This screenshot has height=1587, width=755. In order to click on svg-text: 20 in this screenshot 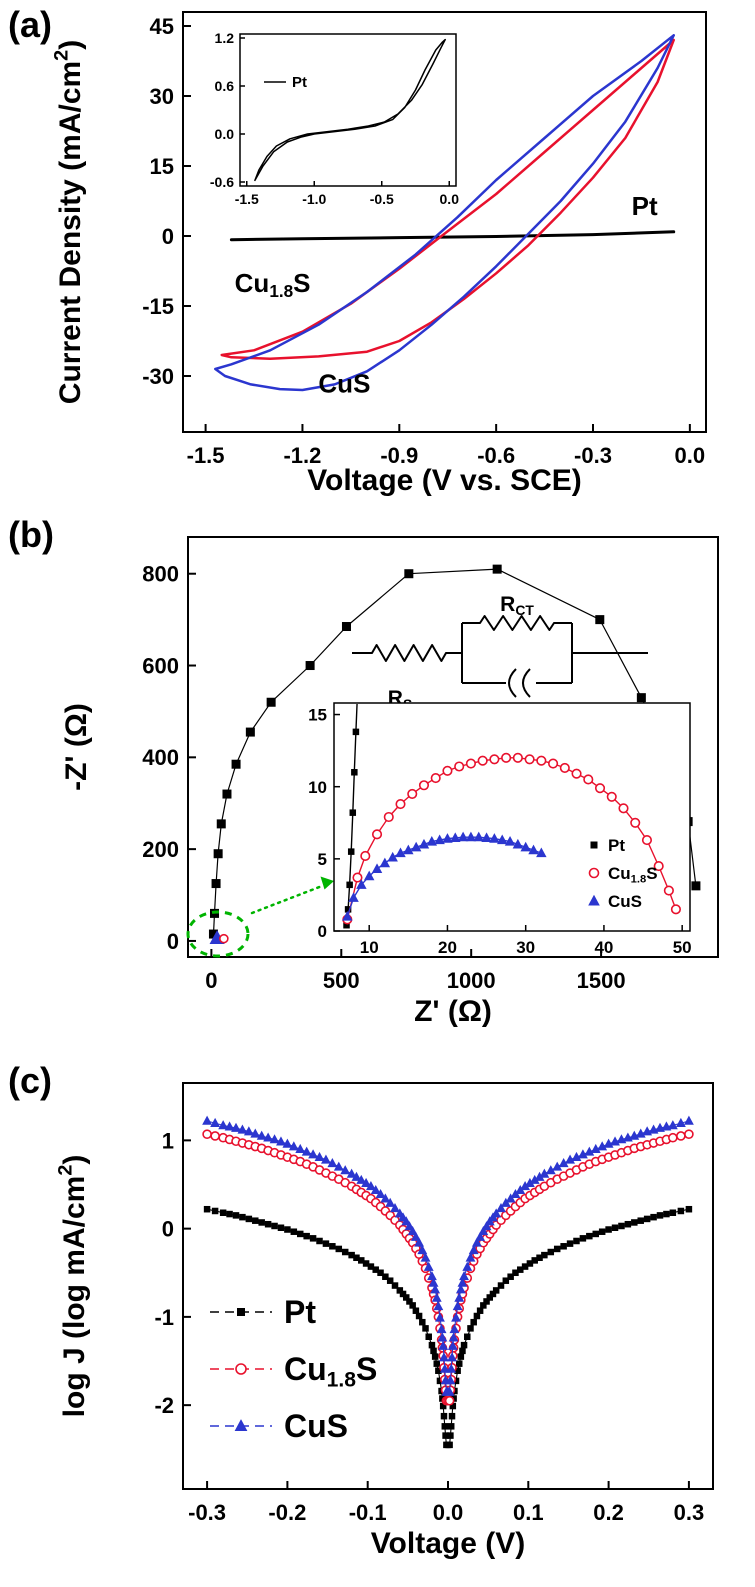, I will do `click(447, 947)`.